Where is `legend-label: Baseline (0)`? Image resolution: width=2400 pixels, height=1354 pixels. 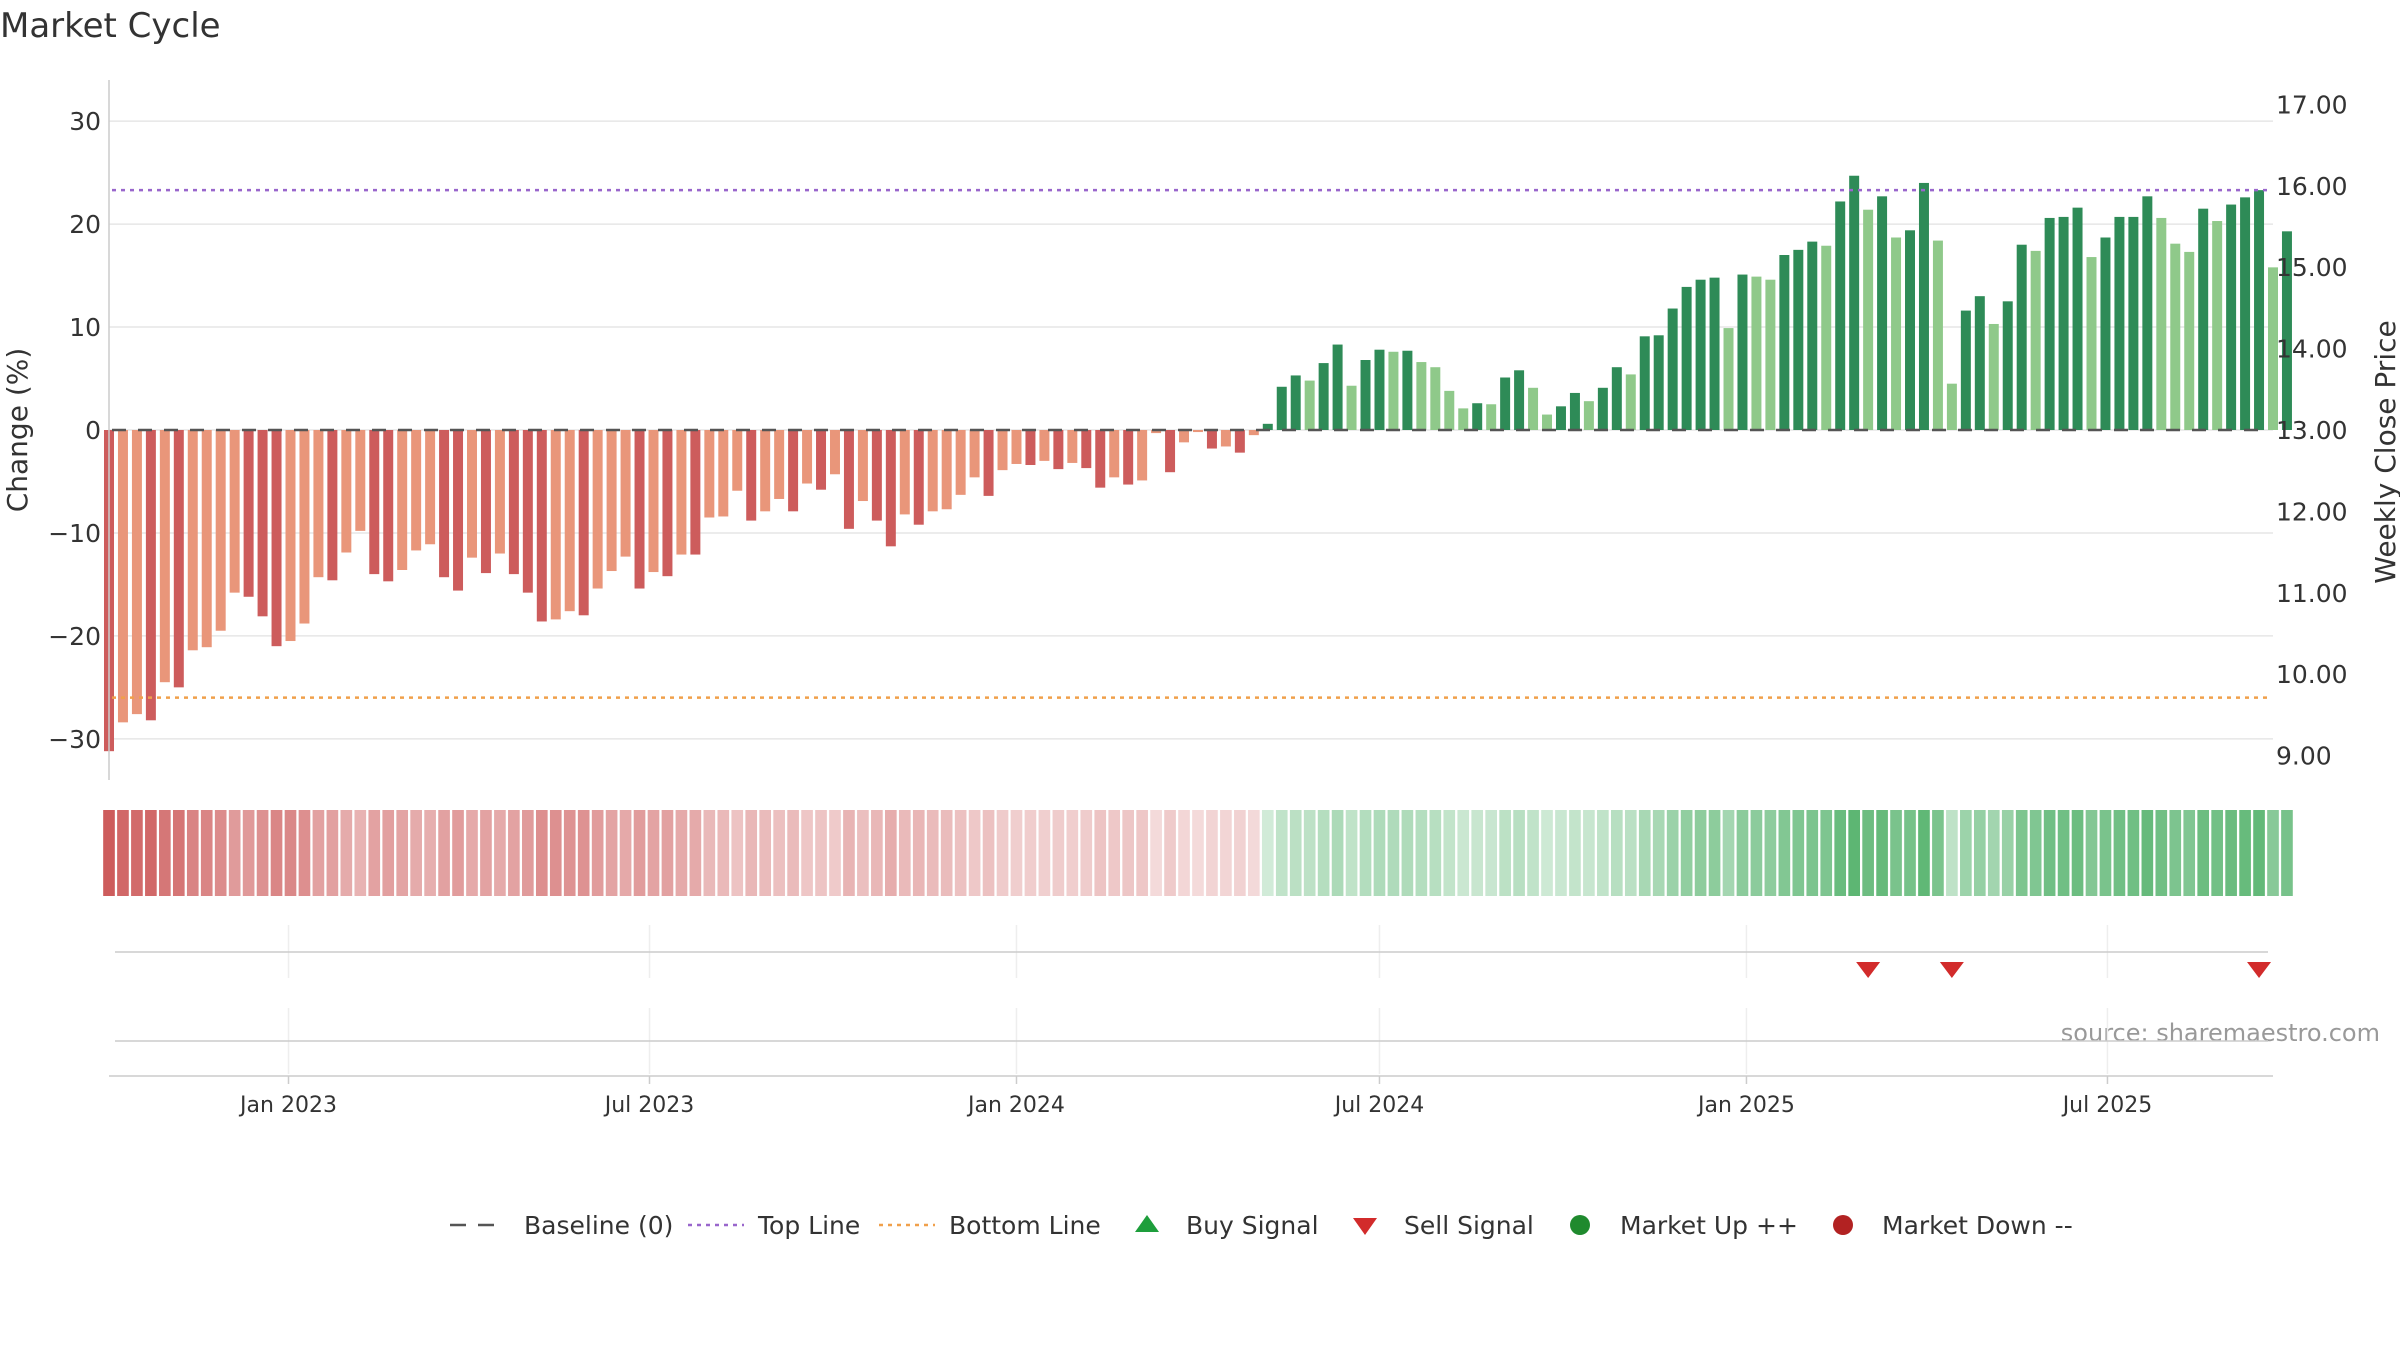
legend-label: Baseline (0) is located at coordinates (598, 1225).